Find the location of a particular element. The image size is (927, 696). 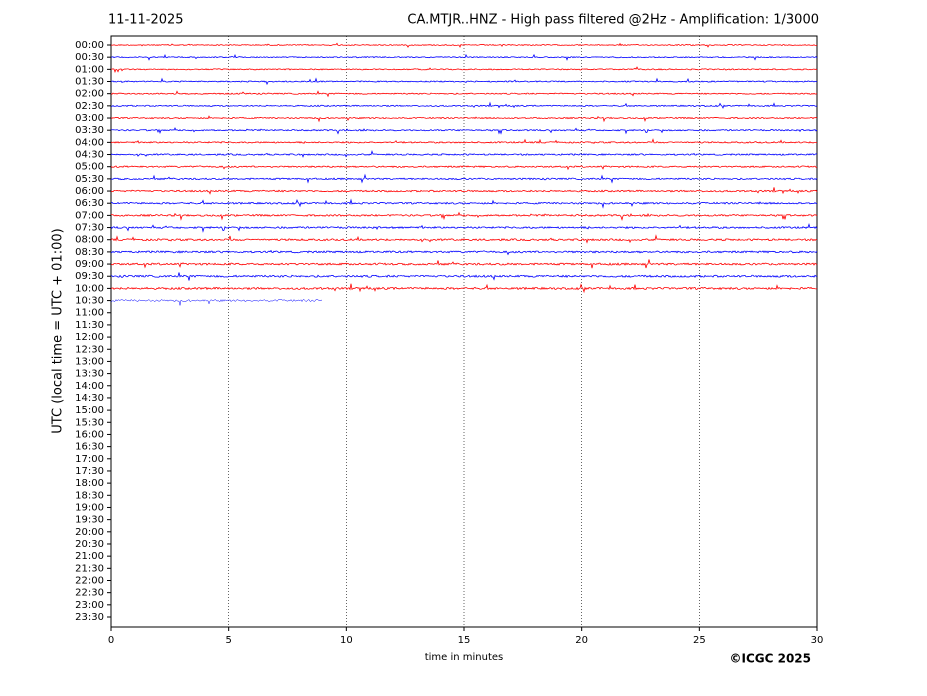

y-tick-label: 14:30 is located at coordinates (89, 398).